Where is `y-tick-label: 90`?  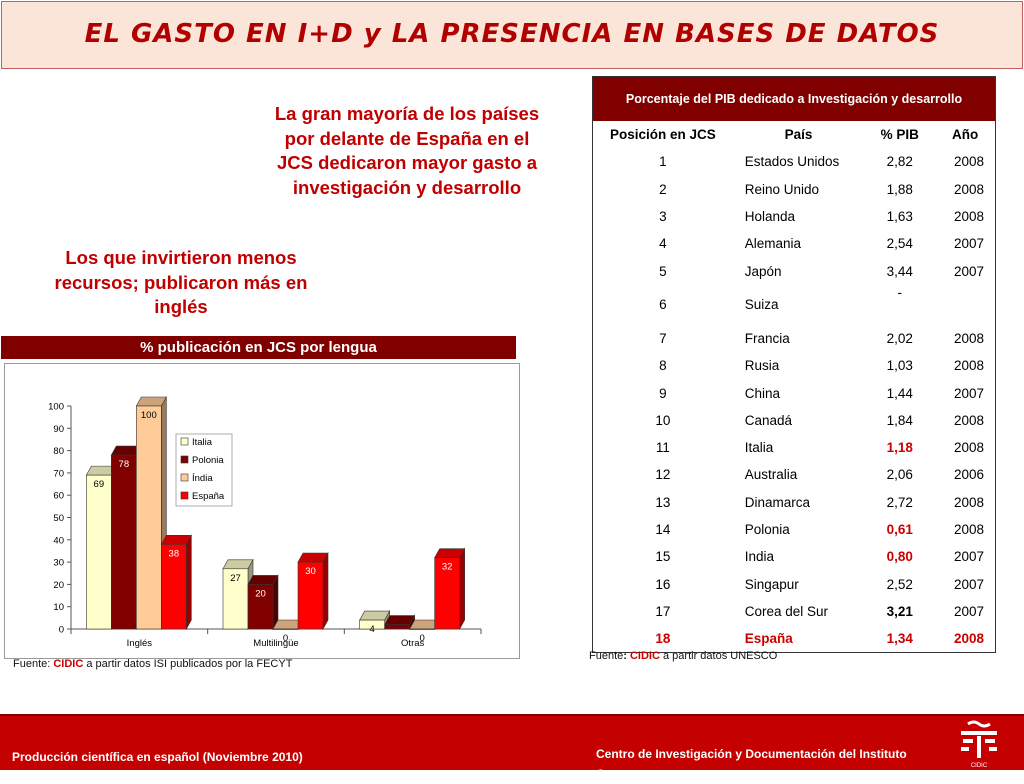
y-tick-label: 90 is located at coordinates (58, 429).